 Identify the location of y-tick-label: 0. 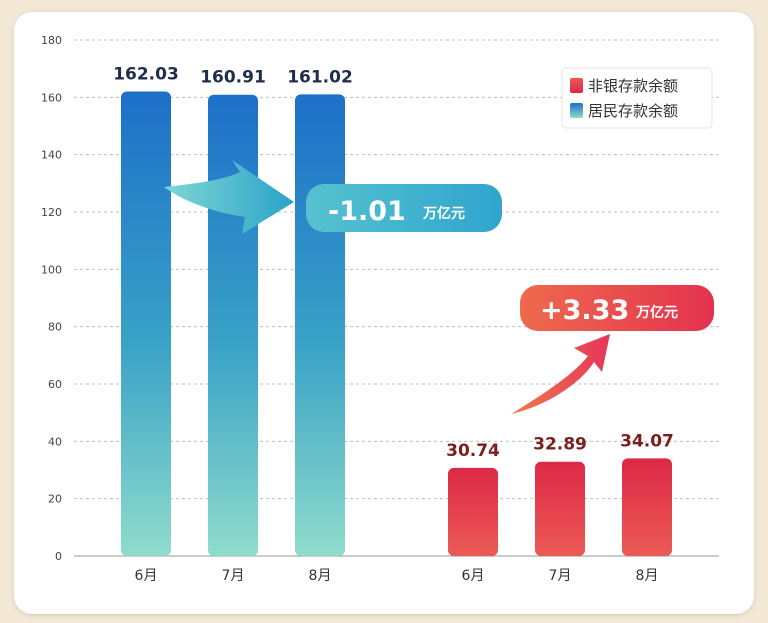
(58, 556).